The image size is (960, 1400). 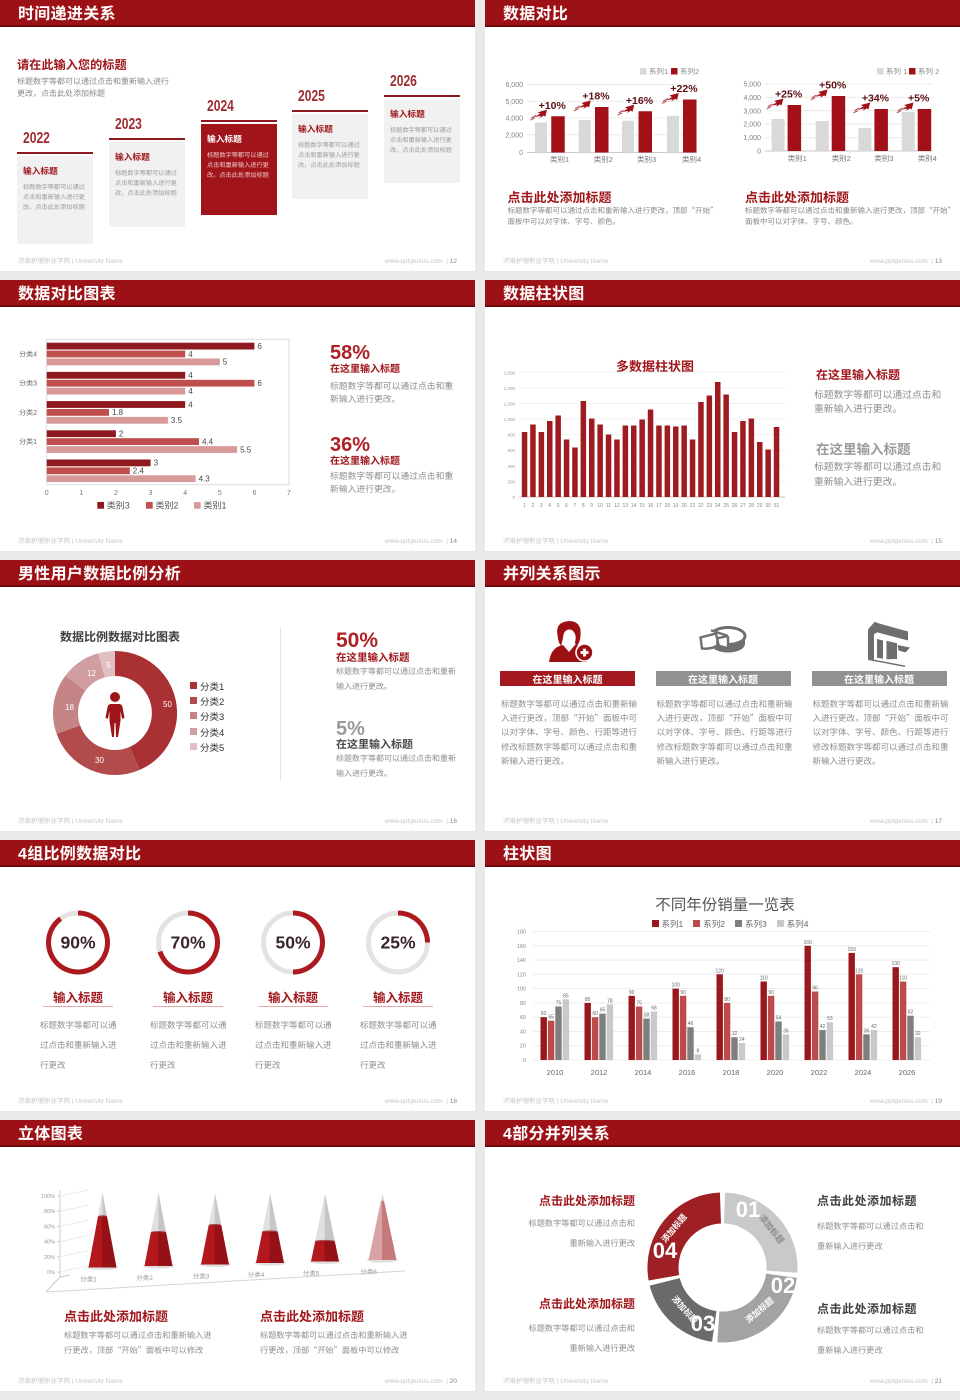 What do you see at coordinates (208, 441) in the screenshot?
I see `svg-text: 4.4` at bounding box center [208, 441].